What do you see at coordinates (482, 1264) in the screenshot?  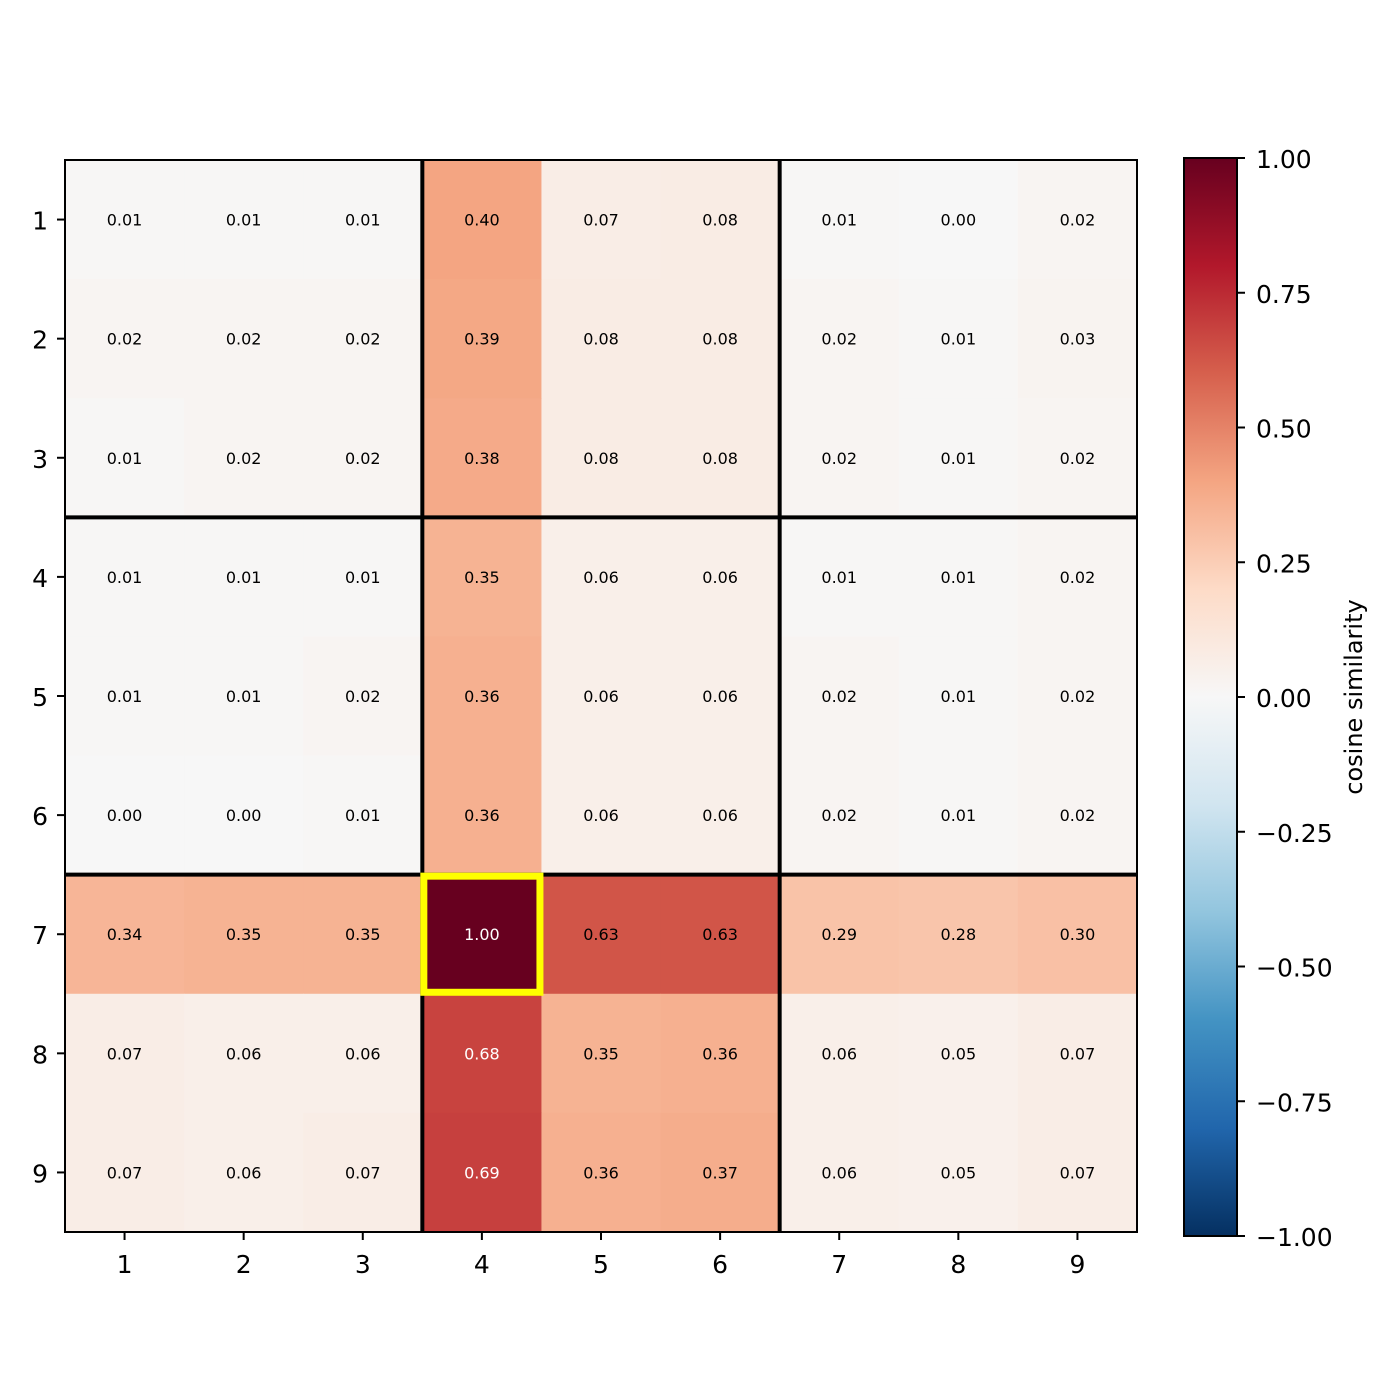 I see `x-tick-label: 4` at bounding box center [482, 1264].